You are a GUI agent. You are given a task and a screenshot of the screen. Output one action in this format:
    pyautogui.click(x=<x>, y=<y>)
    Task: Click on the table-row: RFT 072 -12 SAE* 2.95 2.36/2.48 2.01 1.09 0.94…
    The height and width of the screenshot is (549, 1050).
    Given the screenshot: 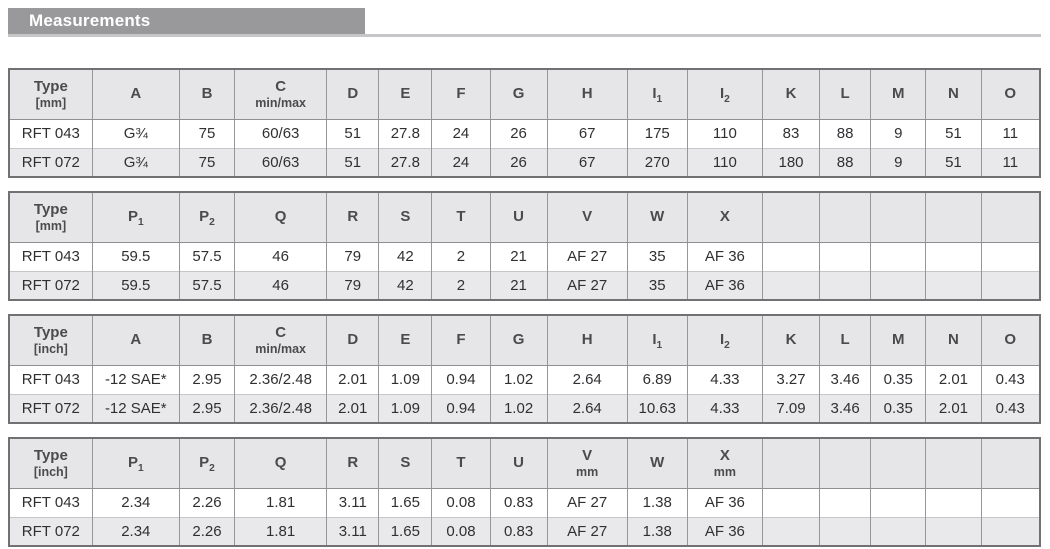 What is the action you would take?
    pyautogui.click(x=524, y=408)
    